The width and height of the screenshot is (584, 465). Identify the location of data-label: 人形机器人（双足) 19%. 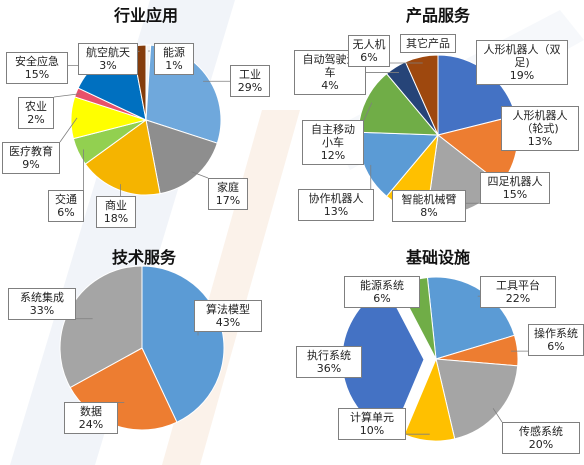
(522, 62).